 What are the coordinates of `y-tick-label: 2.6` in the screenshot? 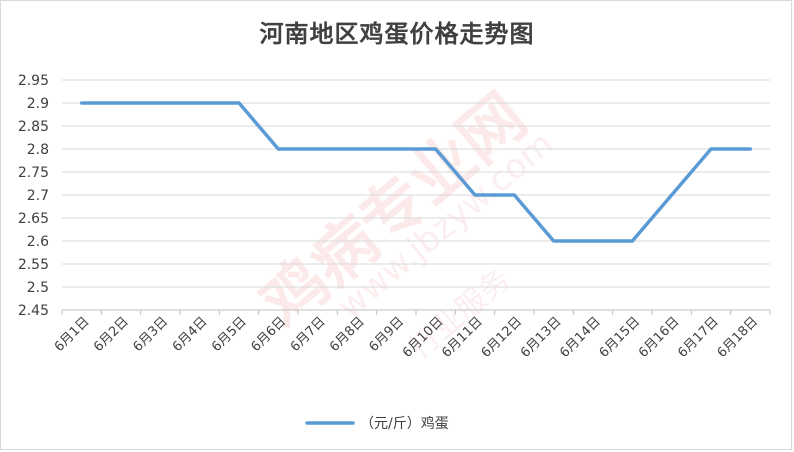 It's located at (38, 242).